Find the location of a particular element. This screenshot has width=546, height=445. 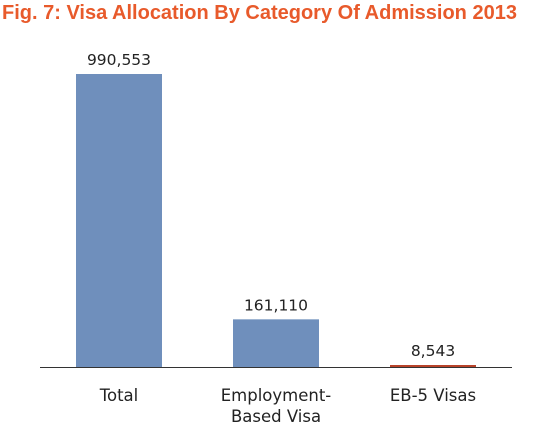

category-label-1: Total is located at coordinates (119, 395).